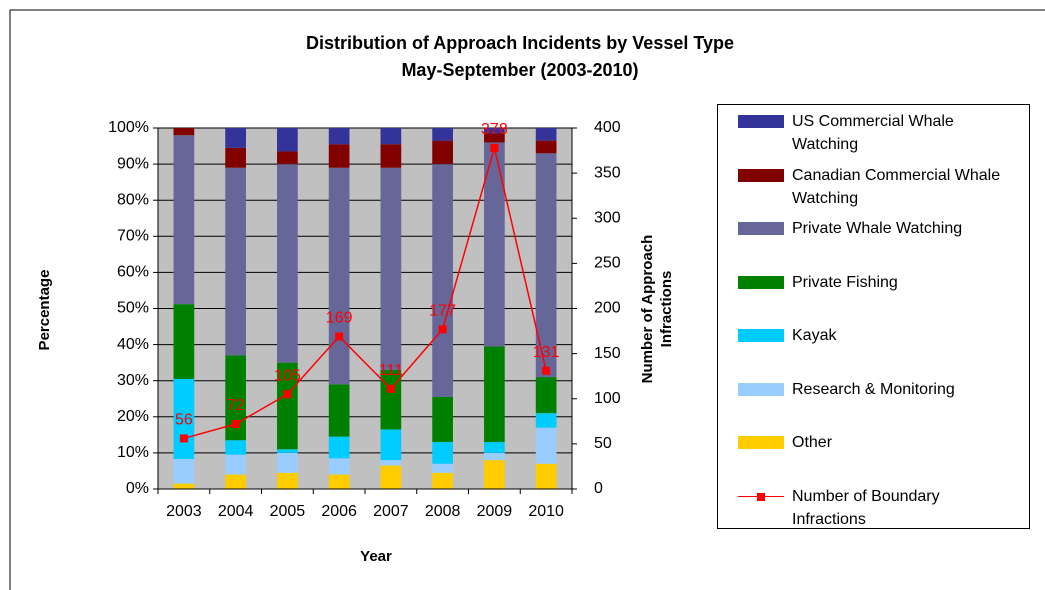 The image size is (1045, 590). Describe the element at coordinates (607, 172) in the screenshot. I see `y2-tick-label: 350` at that location.